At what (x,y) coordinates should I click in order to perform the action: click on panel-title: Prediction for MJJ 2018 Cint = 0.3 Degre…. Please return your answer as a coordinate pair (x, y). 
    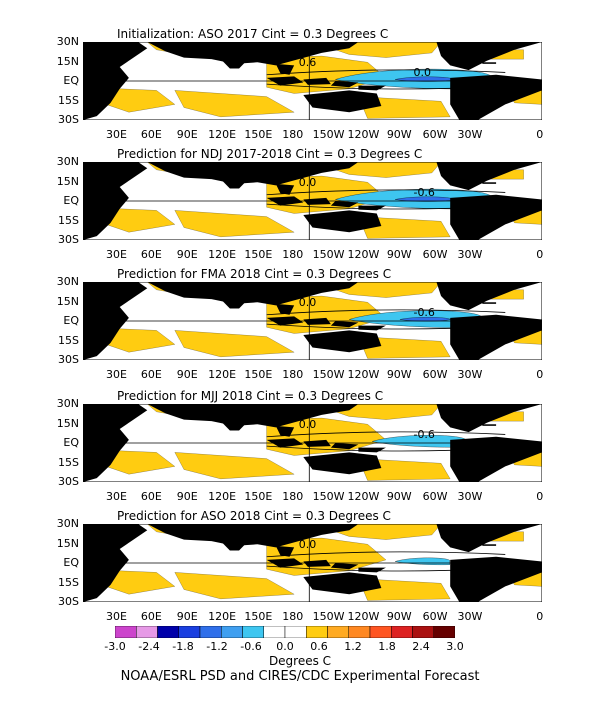
    Looking at the image, I should click on (250, 396).